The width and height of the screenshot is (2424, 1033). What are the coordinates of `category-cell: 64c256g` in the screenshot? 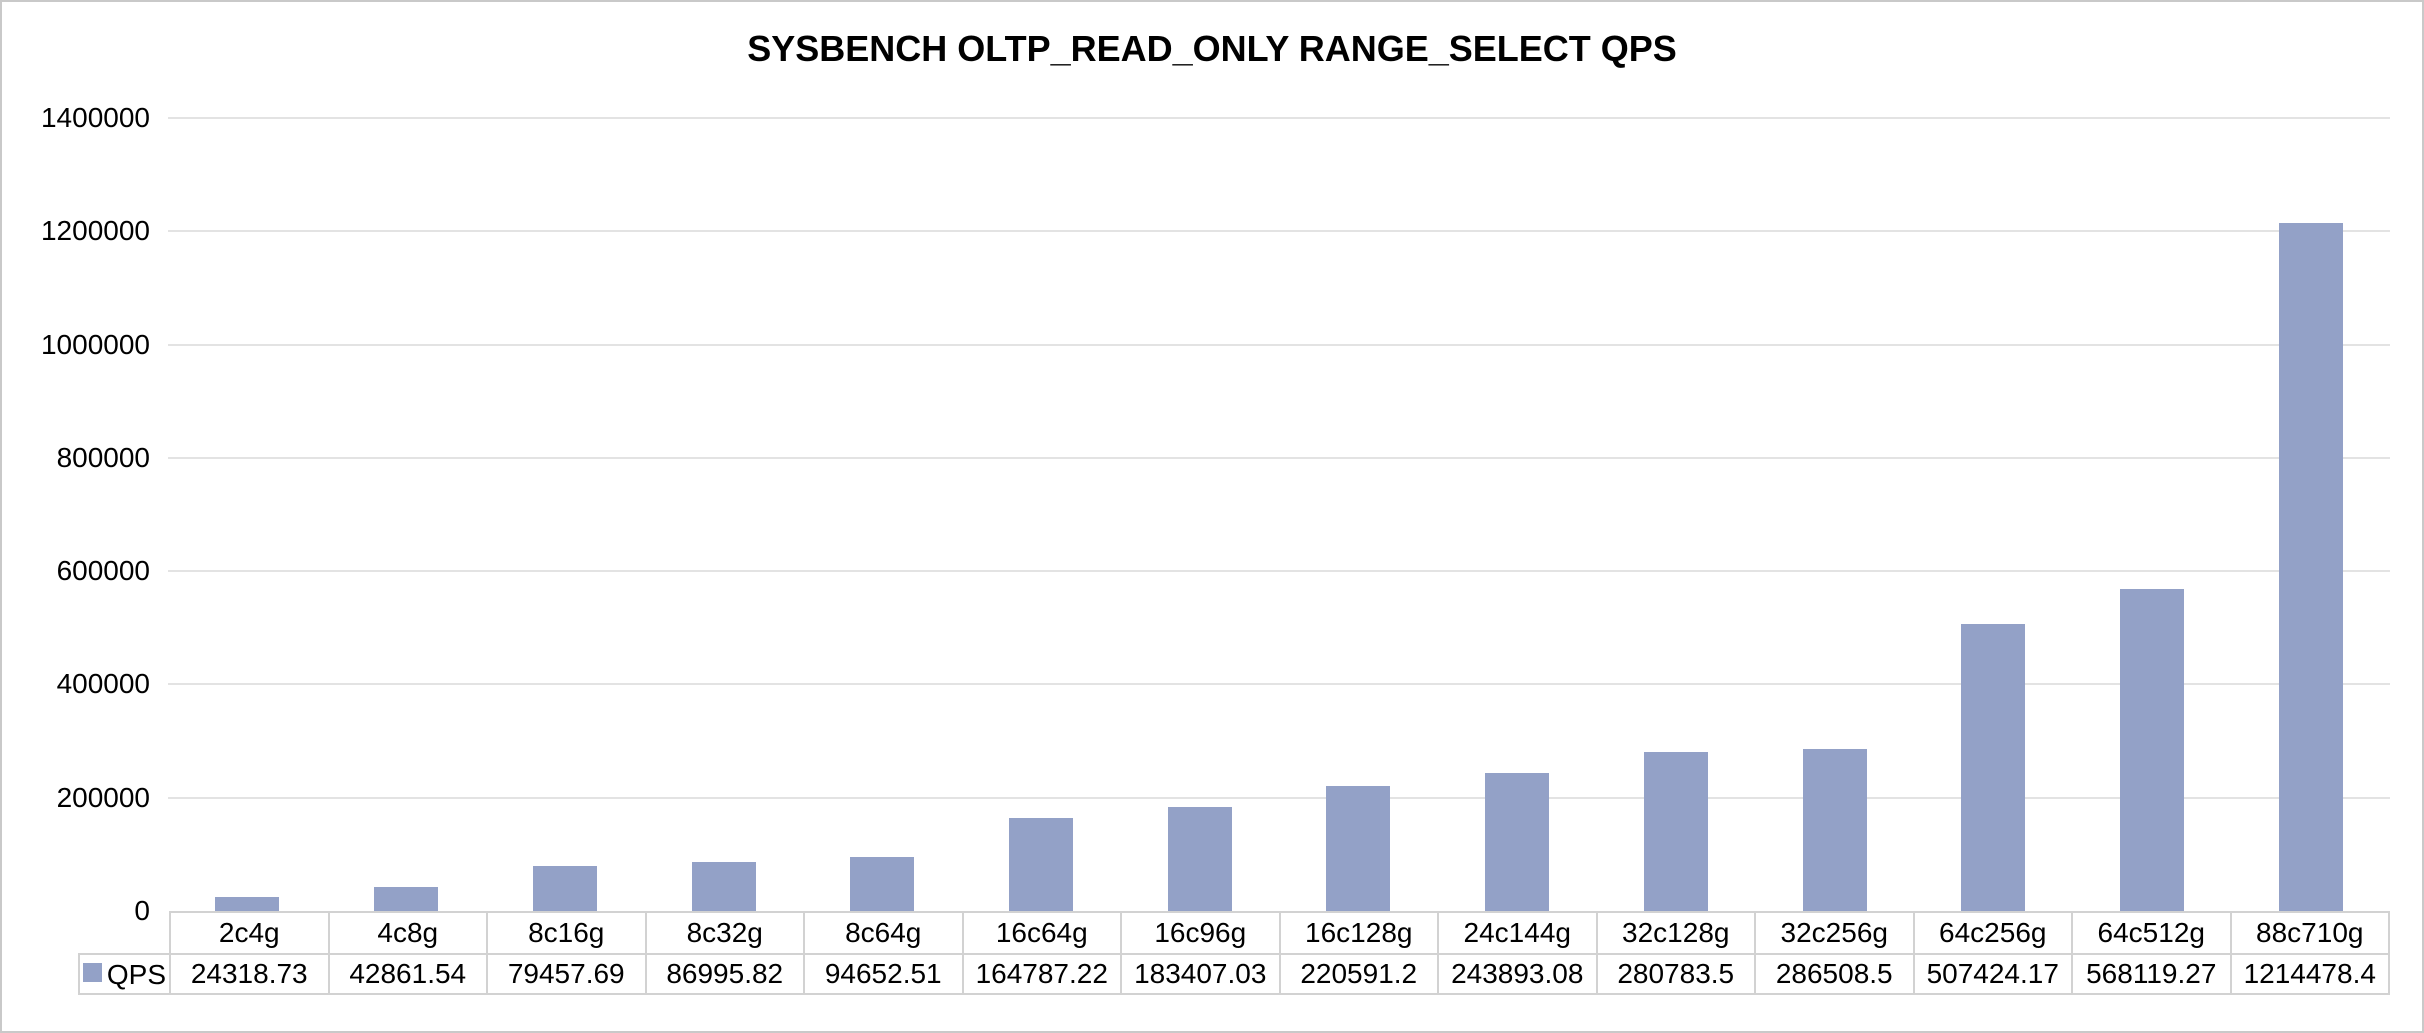 It's located at (1992, 933).